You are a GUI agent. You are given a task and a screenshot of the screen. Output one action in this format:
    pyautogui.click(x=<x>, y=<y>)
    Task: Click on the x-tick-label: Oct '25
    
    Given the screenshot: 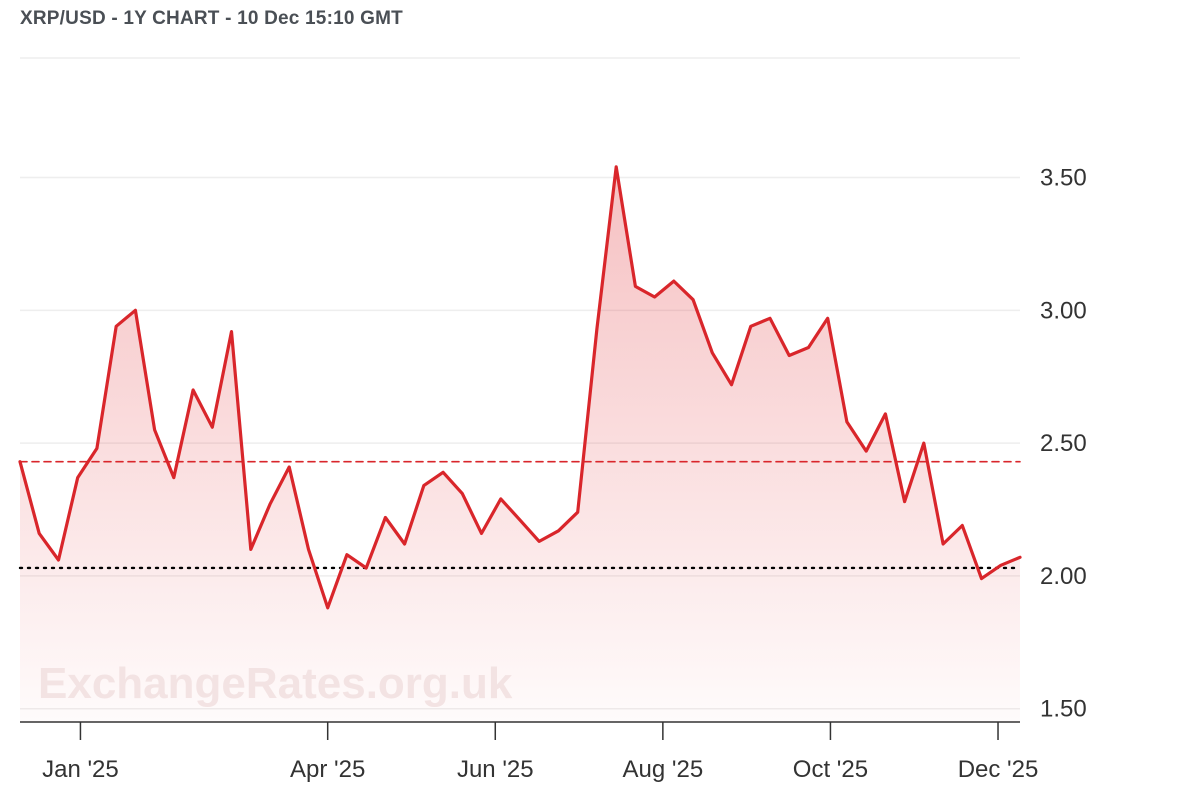 What is the action you would take?
    pyautogui.click(x=830, y=769)
    